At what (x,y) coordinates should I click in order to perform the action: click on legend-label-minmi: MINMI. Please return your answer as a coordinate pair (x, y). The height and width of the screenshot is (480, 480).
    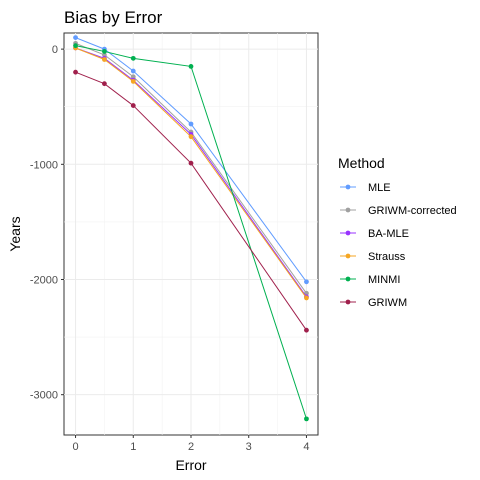
    Looking at the image, I should click on (384, 280).